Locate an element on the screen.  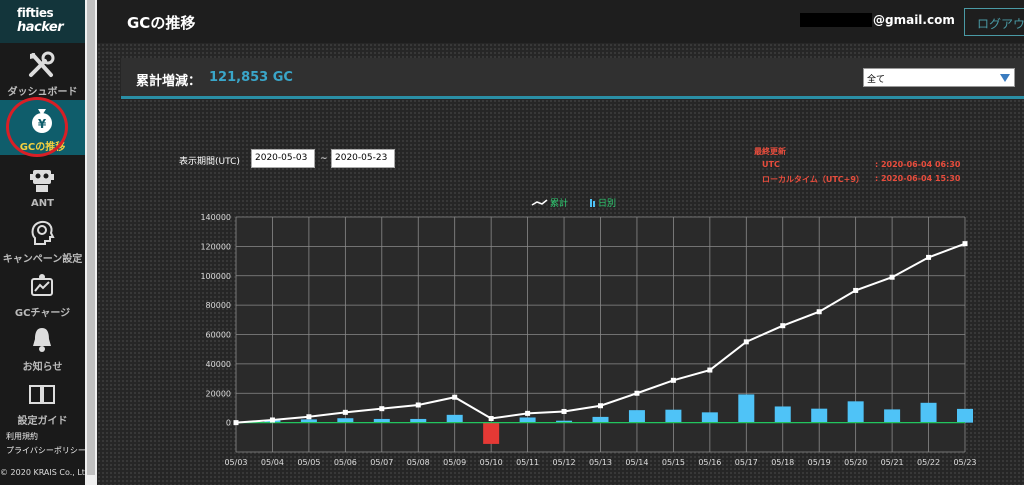
local-label: ローカルタイム（UTC+9） is located at coordinates (813, 179).